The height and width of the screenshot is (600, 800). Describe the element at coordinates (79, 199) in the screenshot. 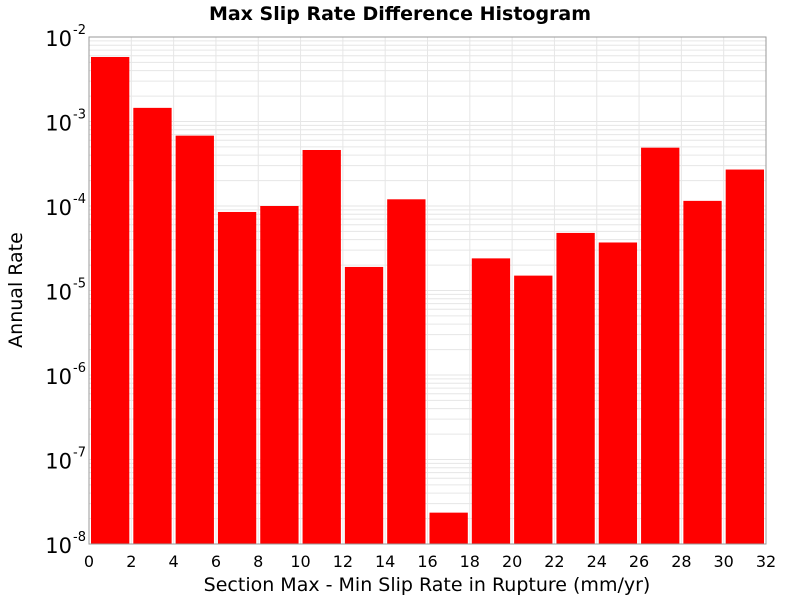

I see `y-tick-exponent: -4` at that location.